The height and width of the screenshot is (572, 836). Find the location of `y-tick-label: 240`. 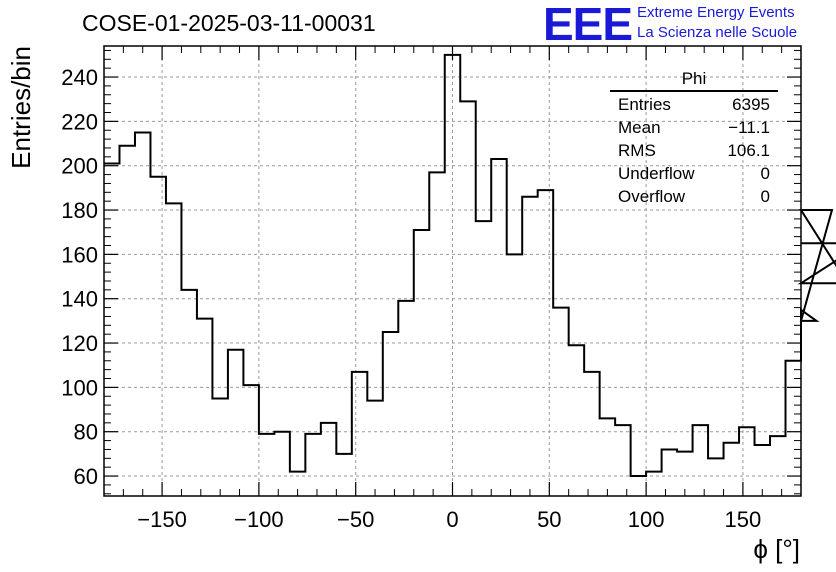

y-tick-label: 240 is located at coordinates (79, 77).